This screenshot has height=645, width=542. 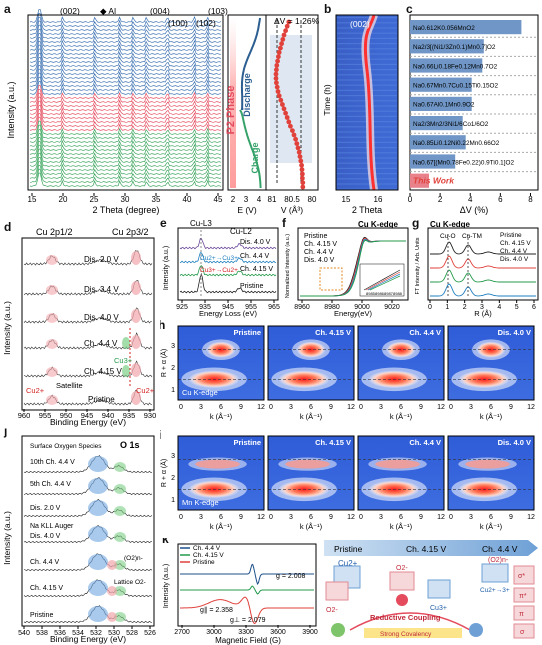 I want to click on e-series-ch44: Ch. 4.4 V, so click(x=255, y=256).